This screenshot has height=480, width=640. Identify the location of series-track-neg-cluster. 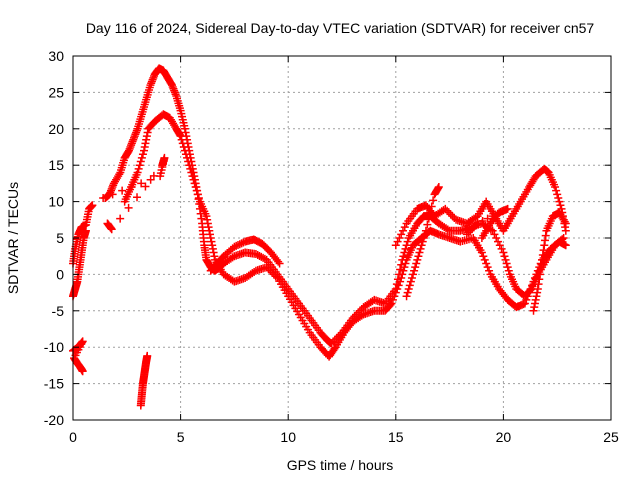
(78, 356).